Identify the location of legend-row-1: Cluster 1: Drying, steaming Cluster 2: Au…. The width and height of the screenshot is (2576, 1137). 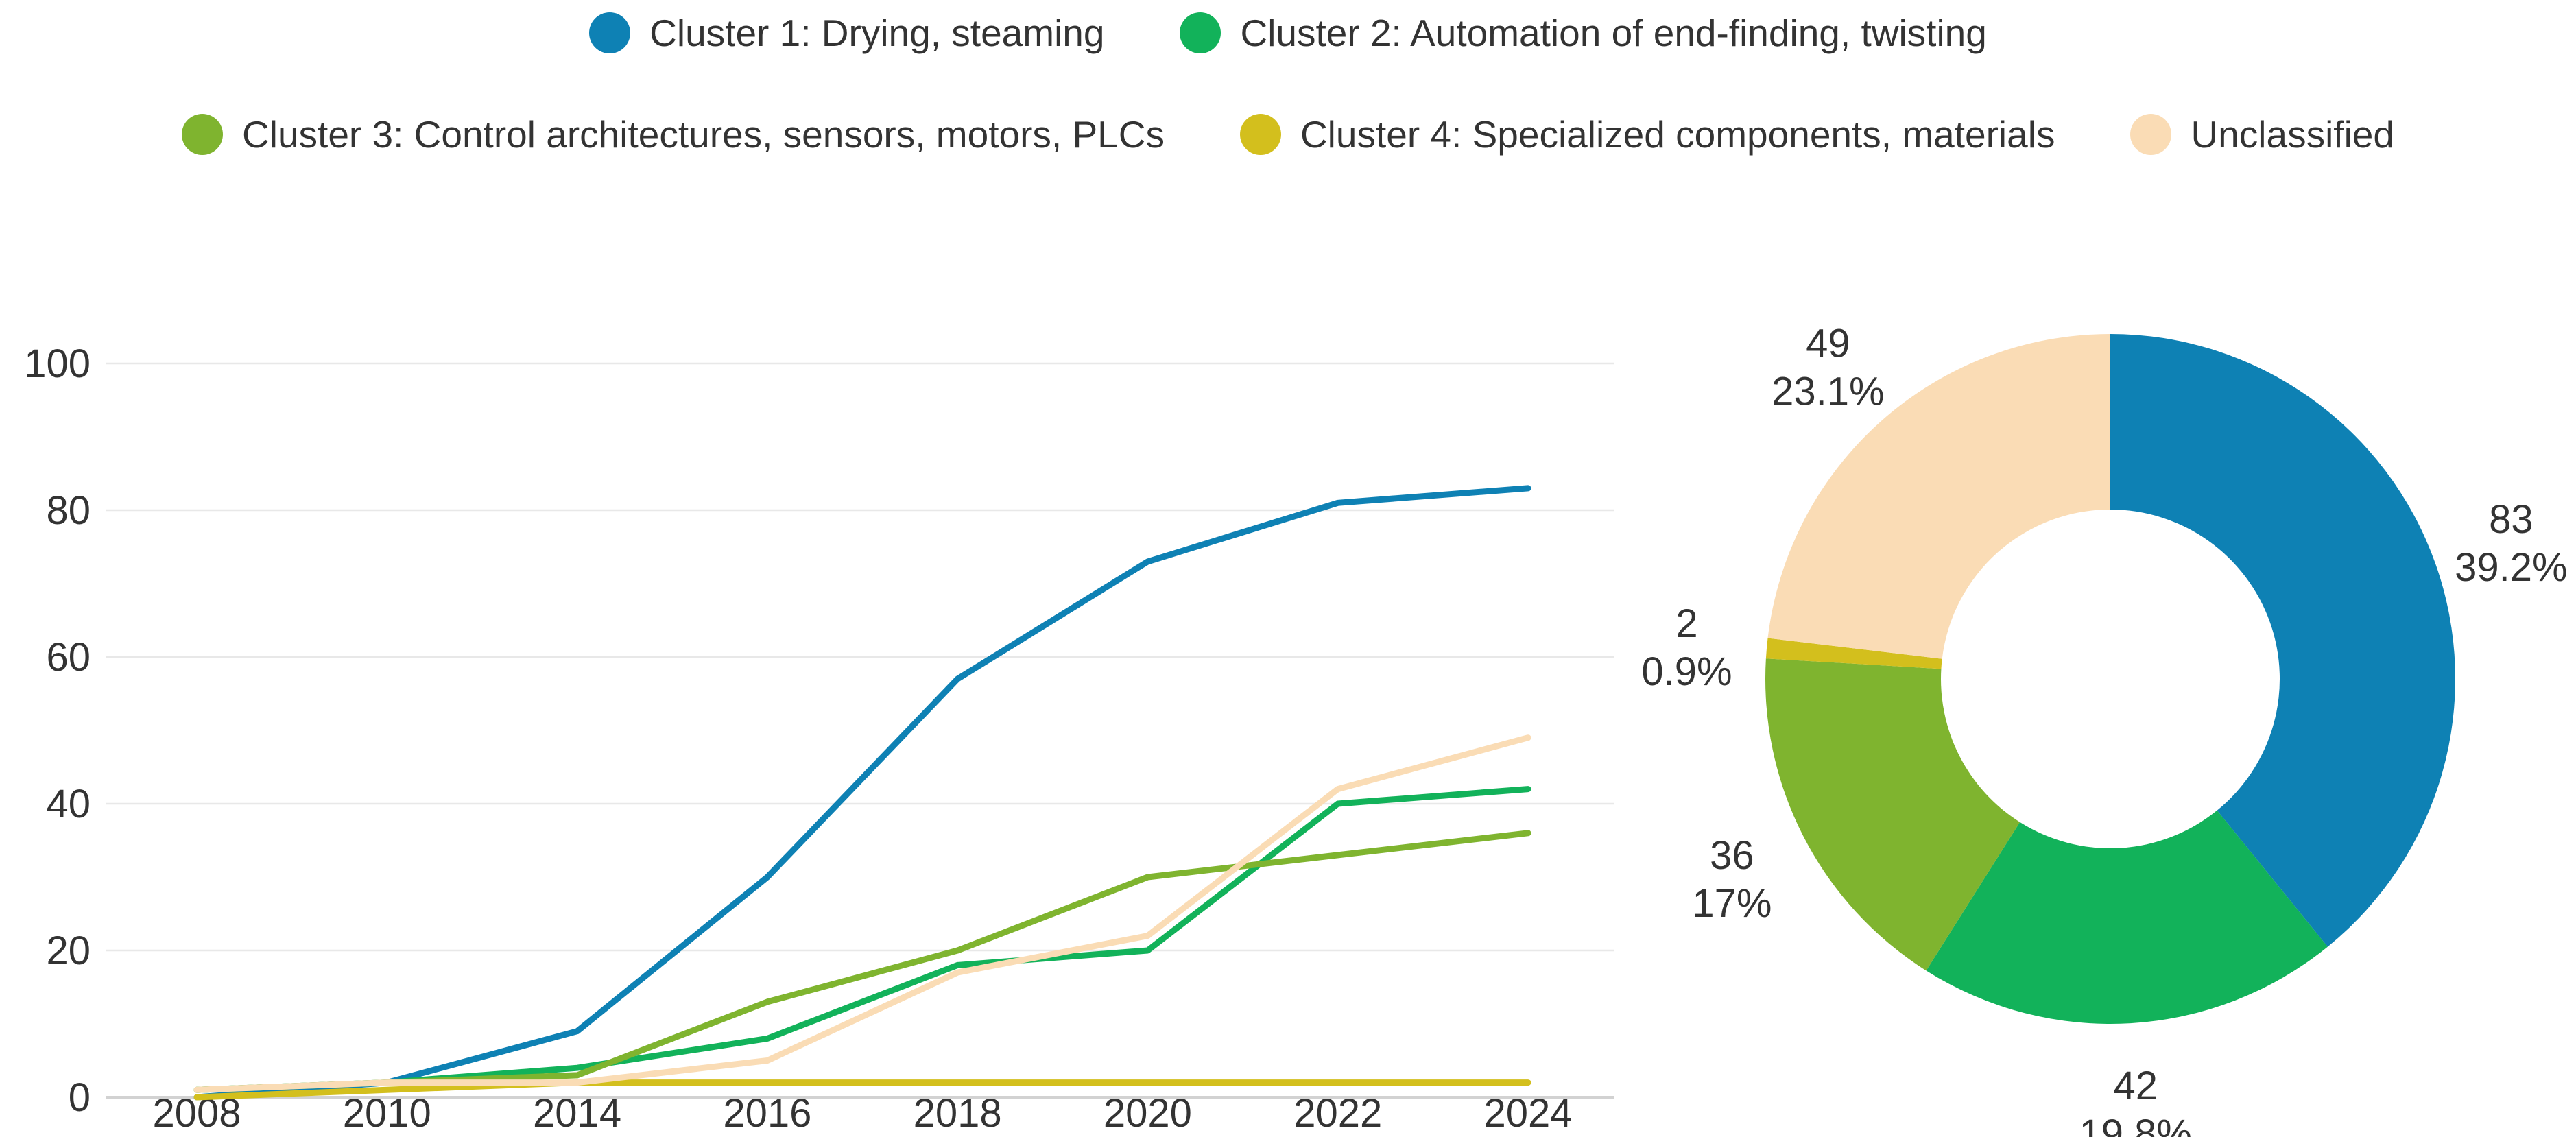
(1288, 33).